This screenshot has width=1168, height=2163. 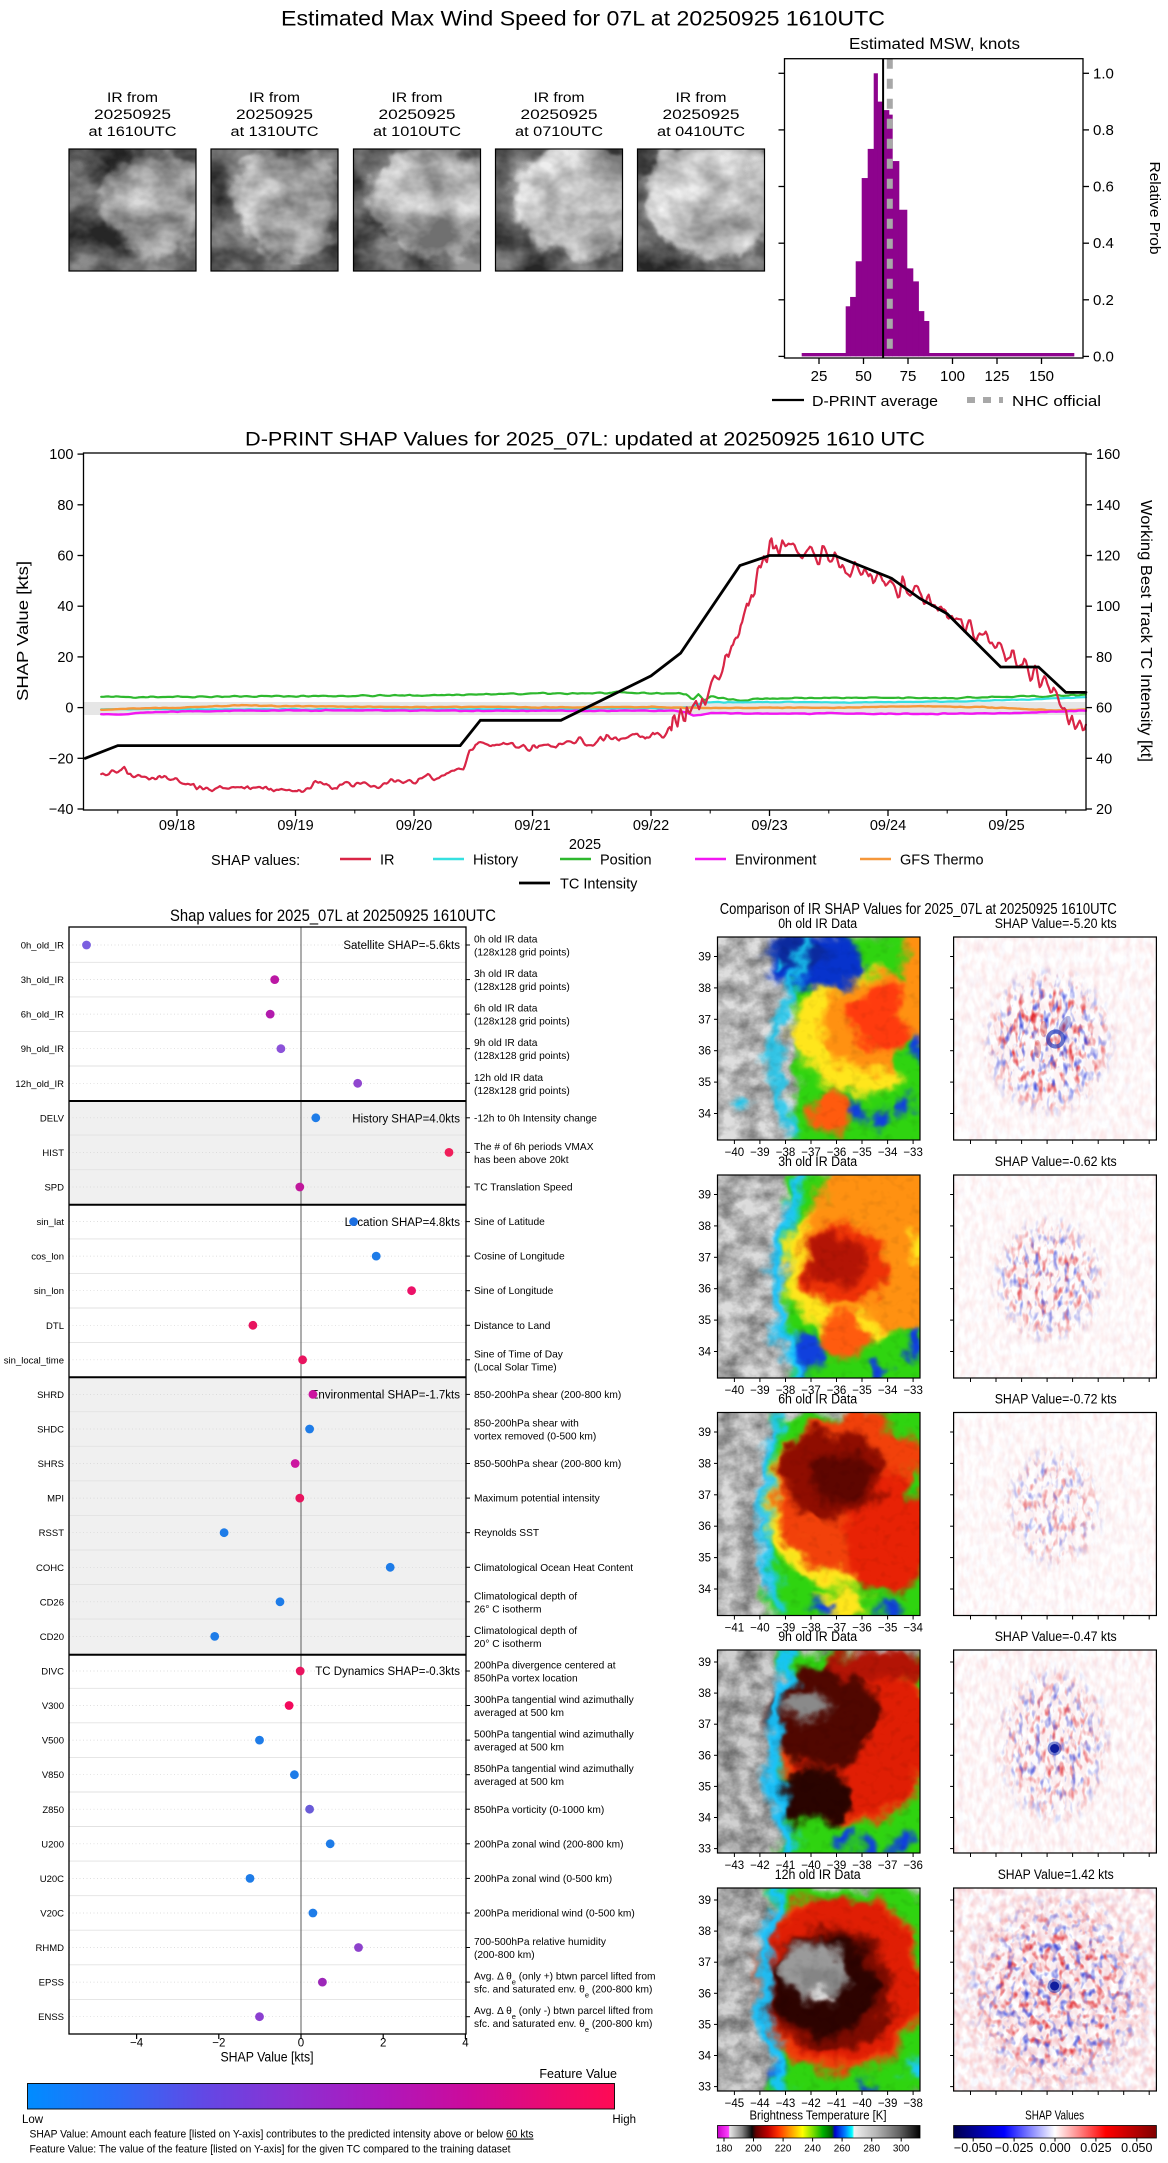 I want to click on svg-text: SHDC, so click(x=50, y=1430).